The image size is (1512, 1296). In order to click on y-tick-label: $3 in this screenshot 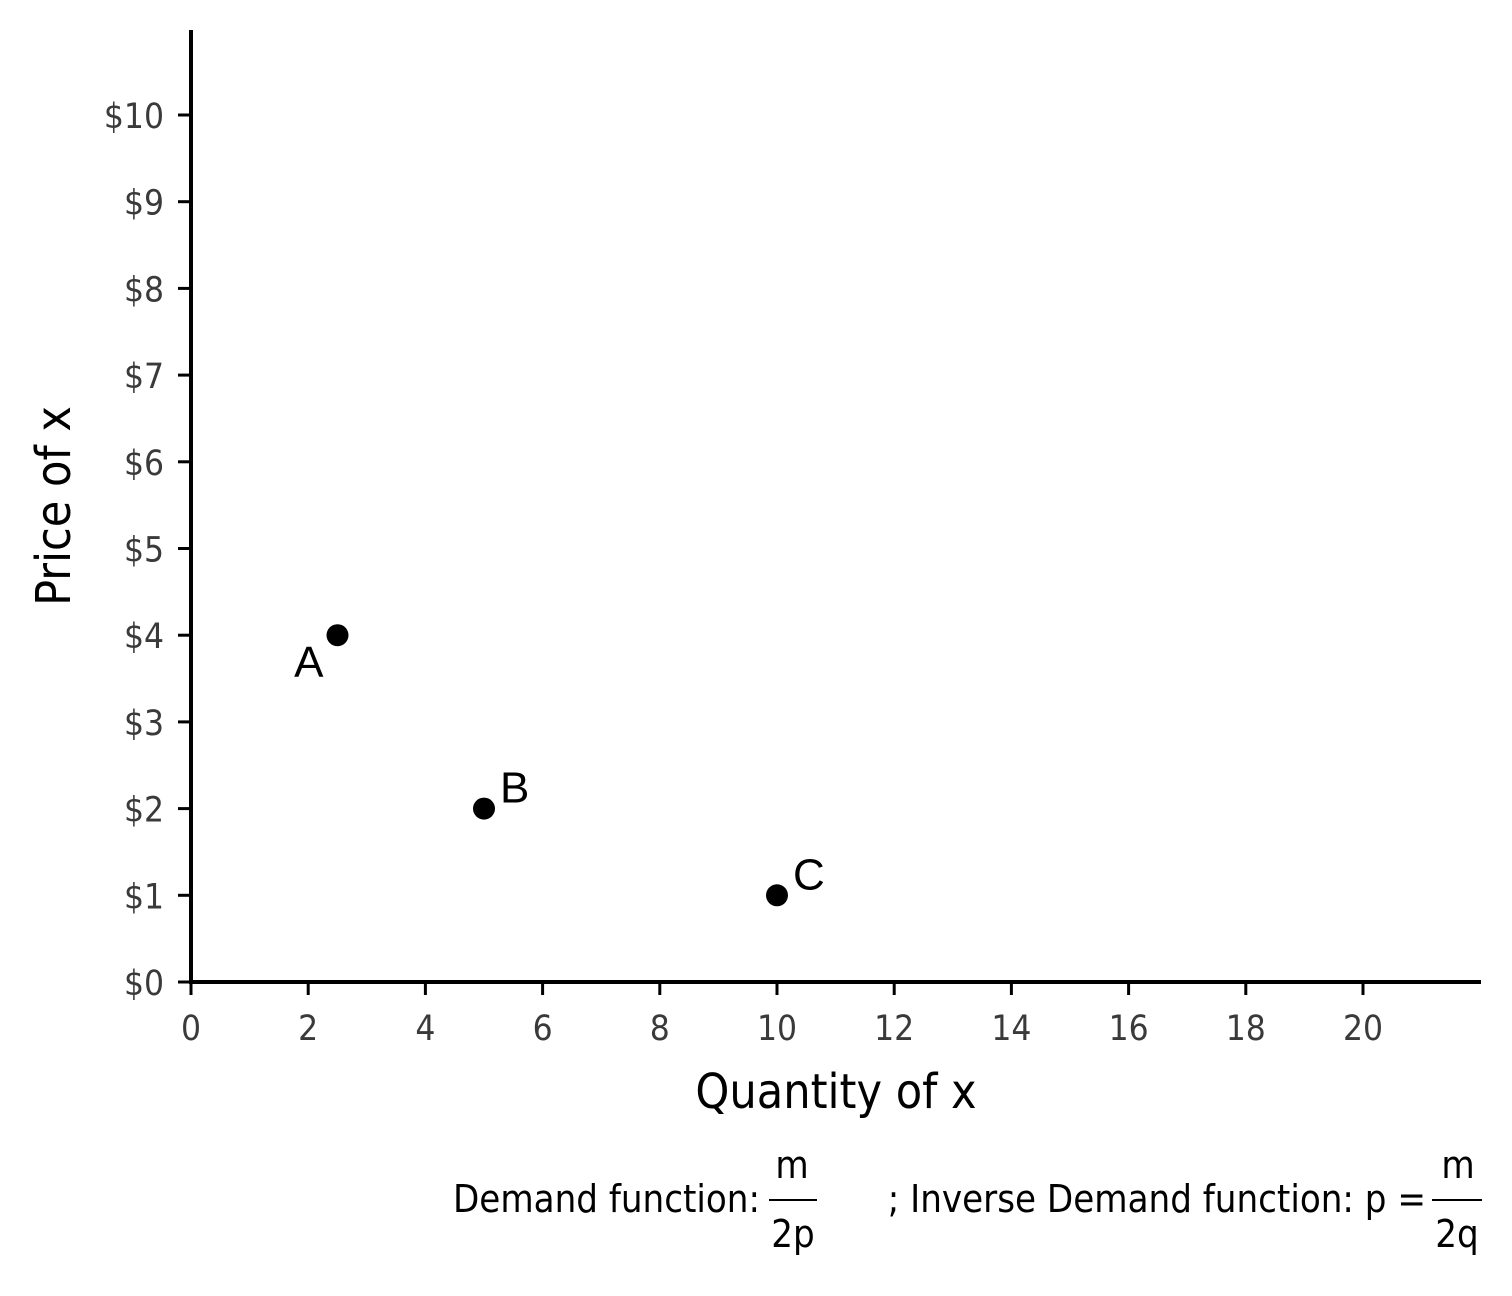, I will do `click(144, 724)`.